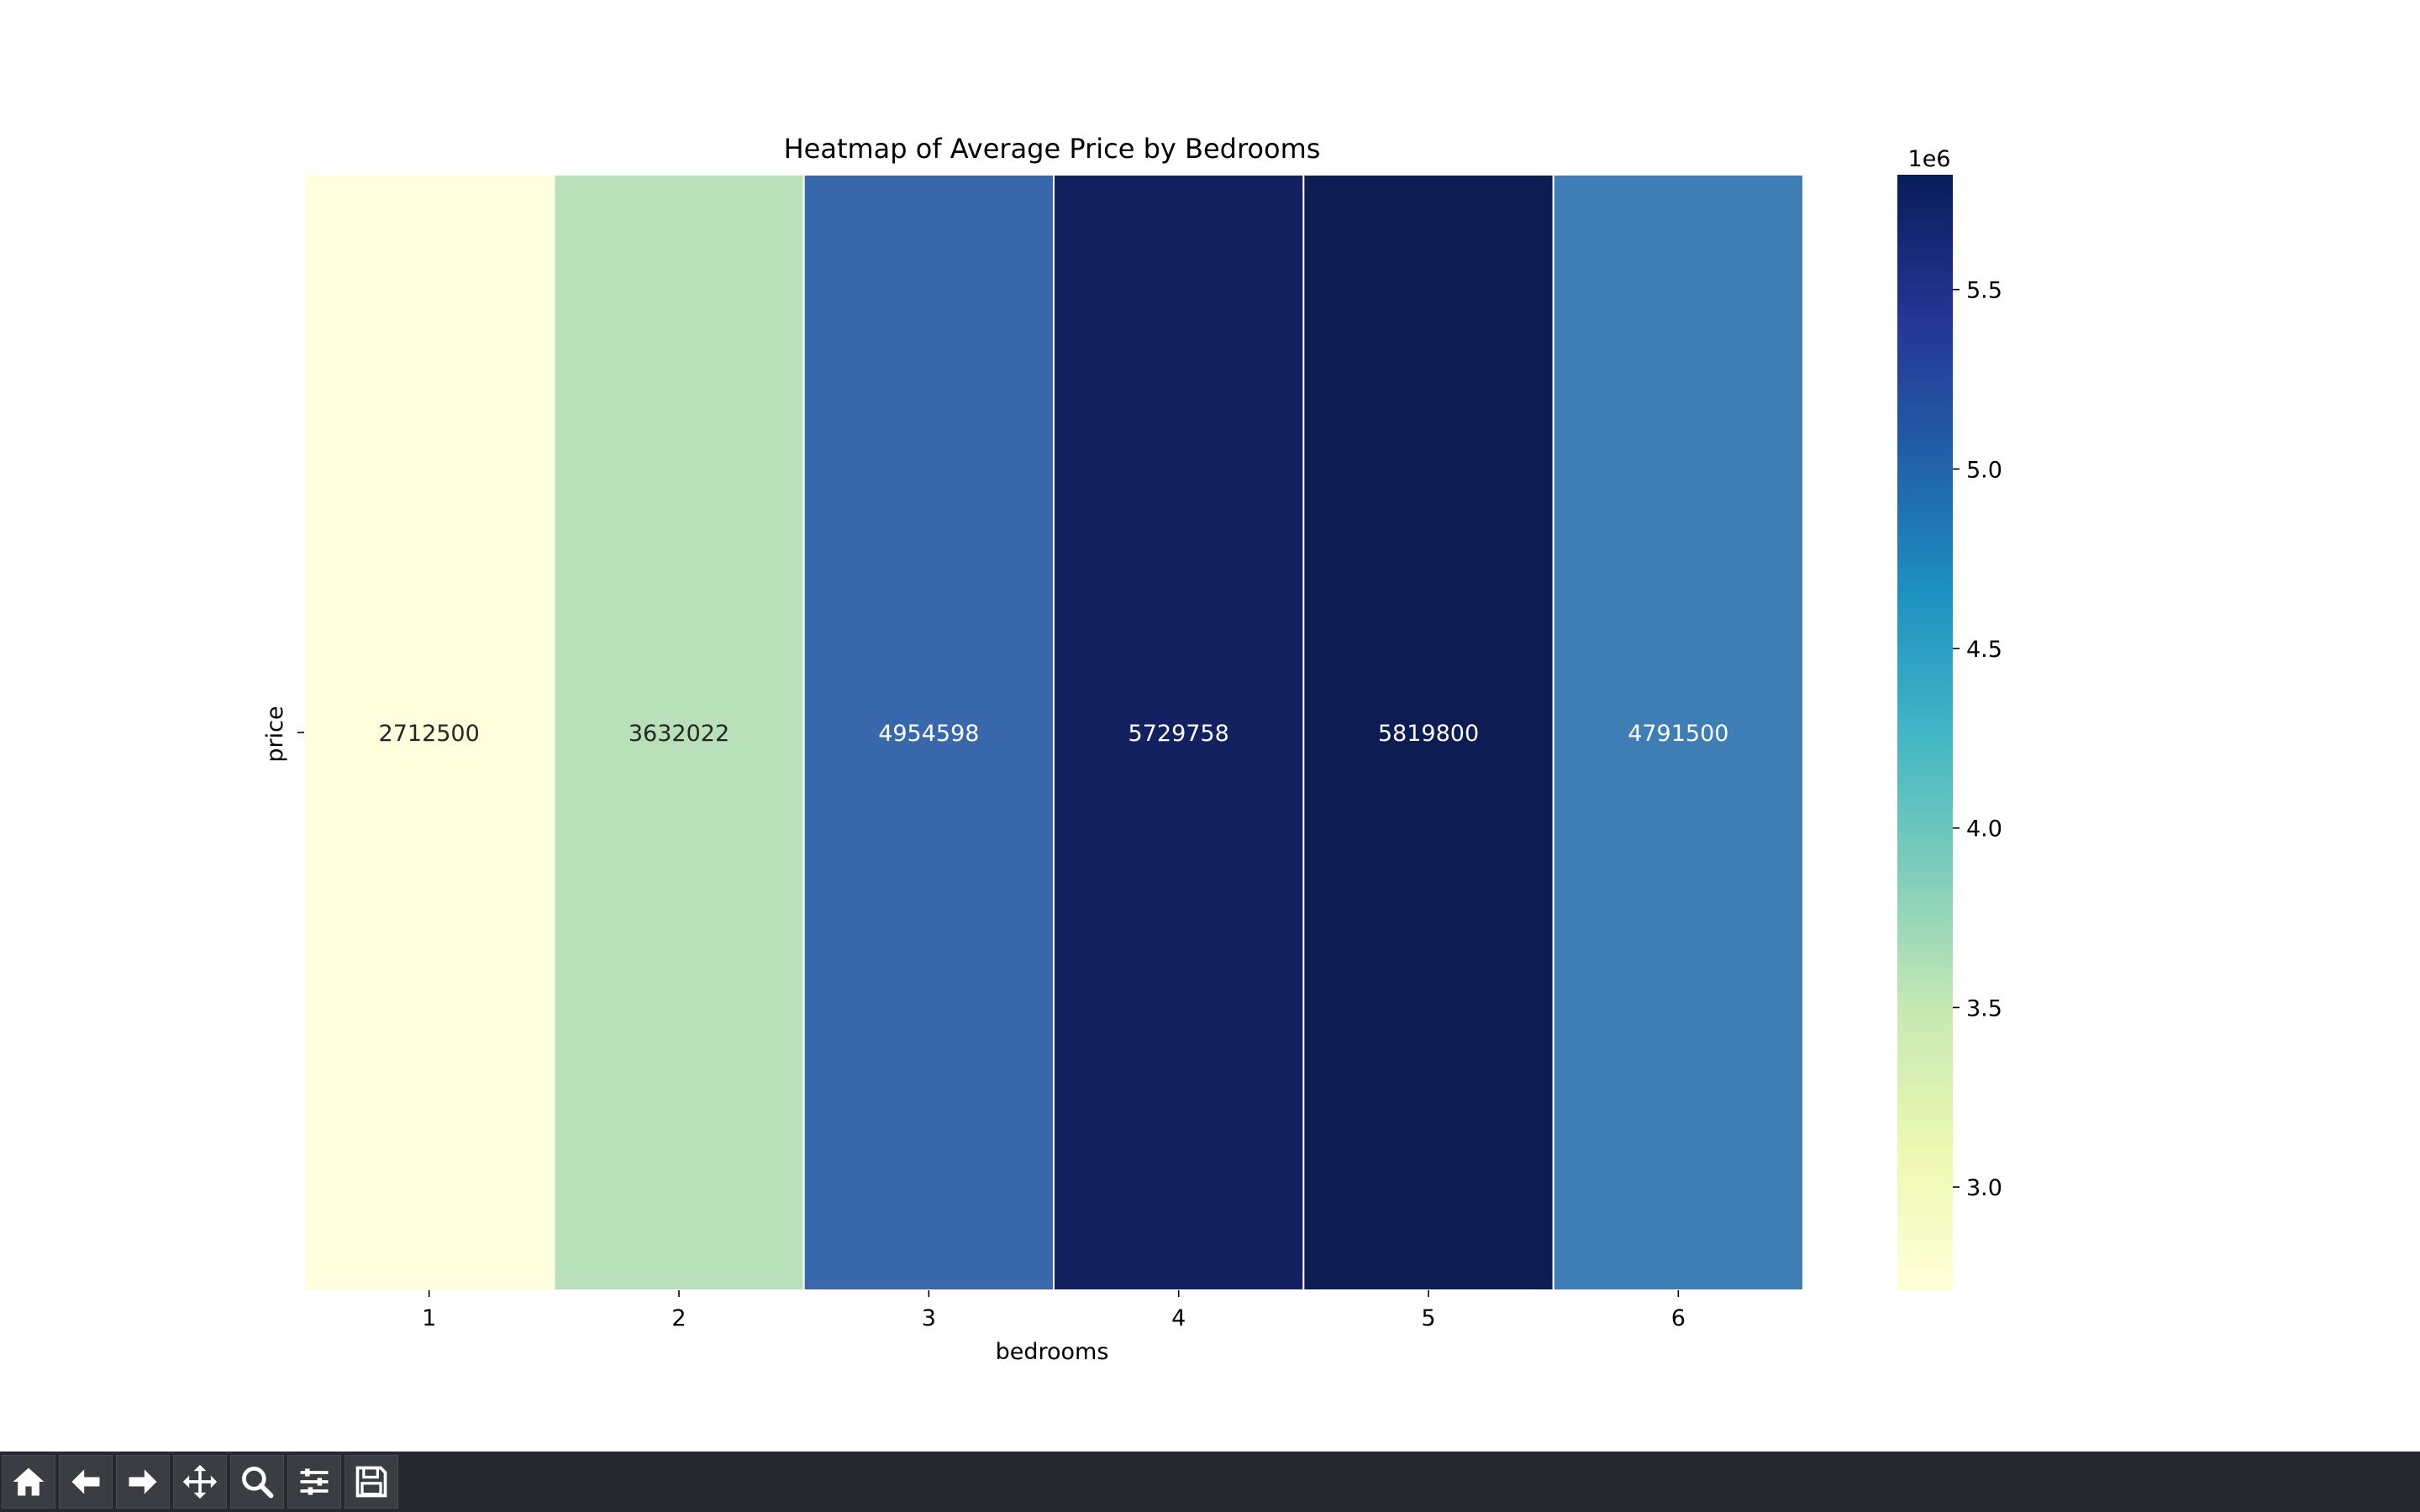 Image resolution: width=2420 pixels, height=1512 pixels. Describe the element at coordinates (1984, 1008) in the screenshot. I see `colorbar-tick-label-1: 3.5` at that location.